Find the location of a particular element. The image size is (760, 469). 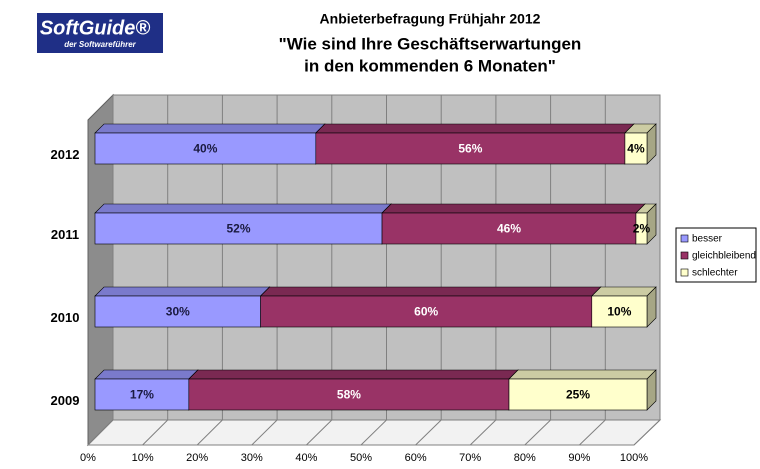

x-tick-label: 80% is located at coordinates (525, 458).